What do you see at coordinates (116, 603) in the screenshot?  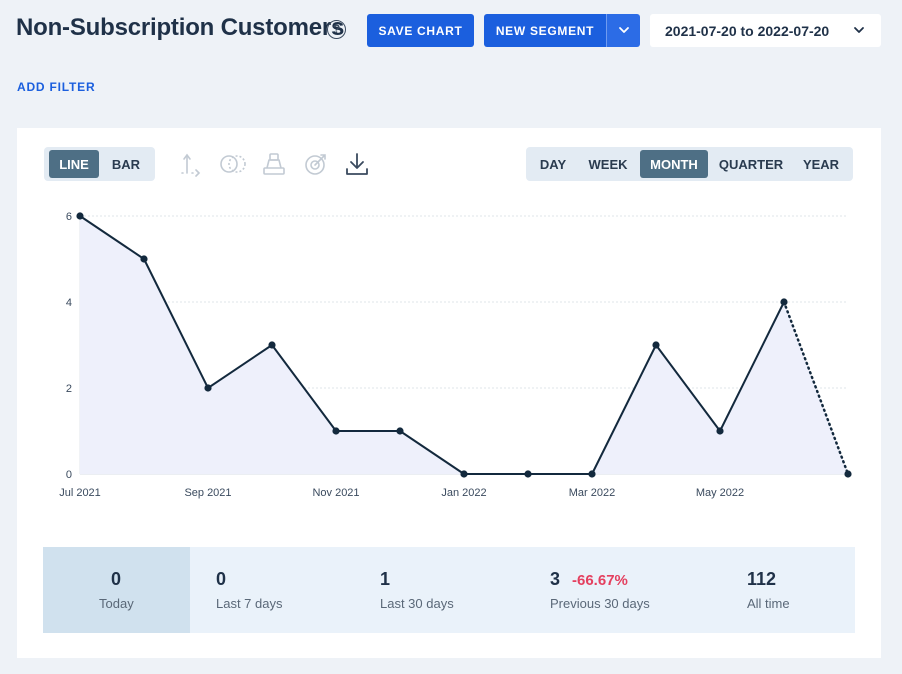 I see `stat-today-label: Today` at bounding box center [116, 603].